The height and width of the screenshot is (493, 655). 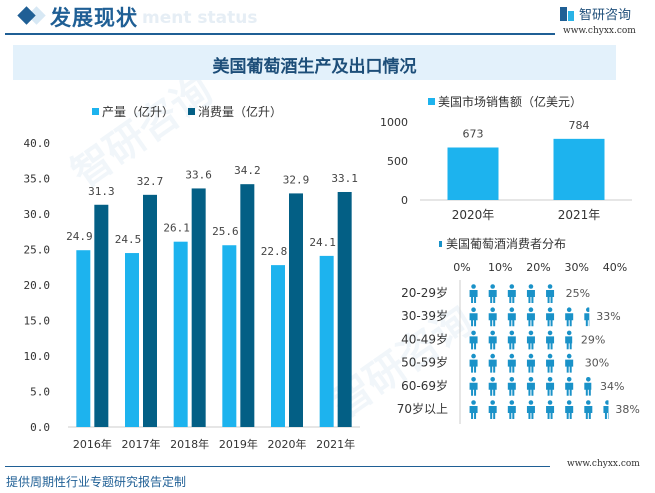 What do you see at coordinates (238, 444) in the screenshot?
I see `x-tick-label: 2019年` at bounding box center [238, 444].